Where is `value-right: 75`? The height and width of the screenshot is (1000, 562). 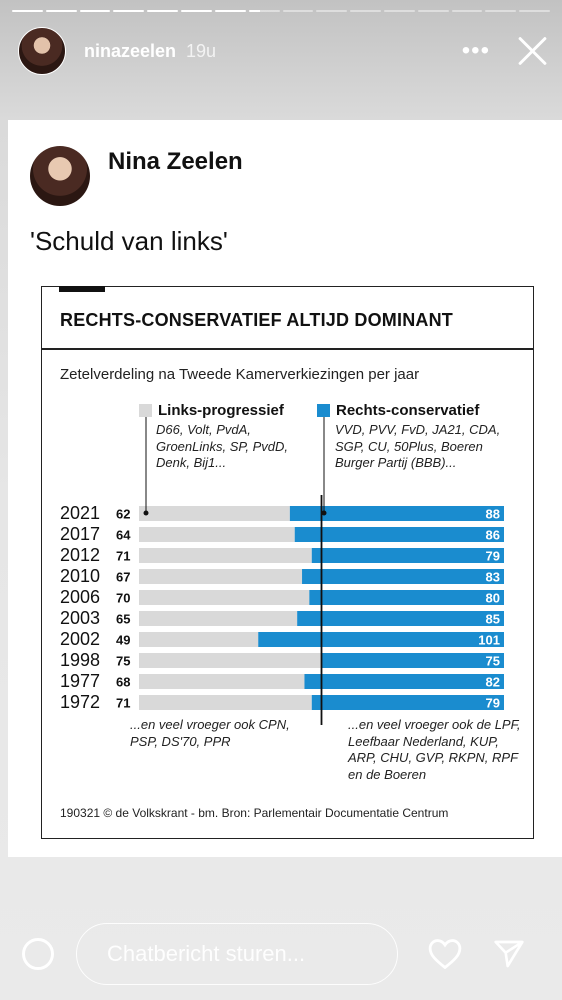 value-right: 75 is located at coordinates (493, 661).